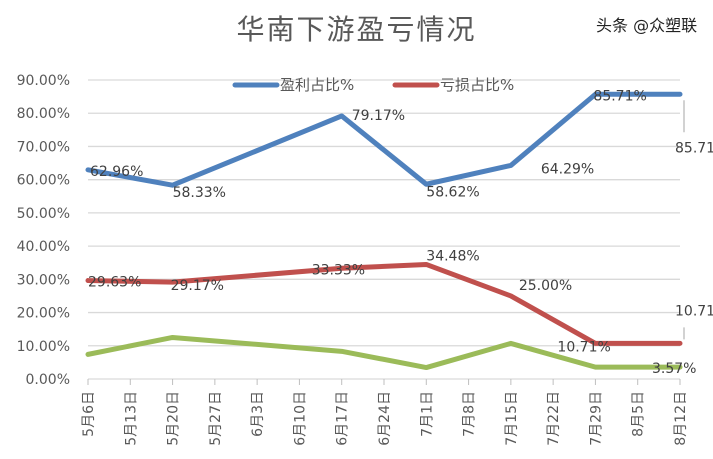 Image resolution: width=713 pixels, height=459 pixels. What do you see at coordinates (452, 256) in the screenshot?
I see `data-label: 34.48%` at bounding box center [452, 256].